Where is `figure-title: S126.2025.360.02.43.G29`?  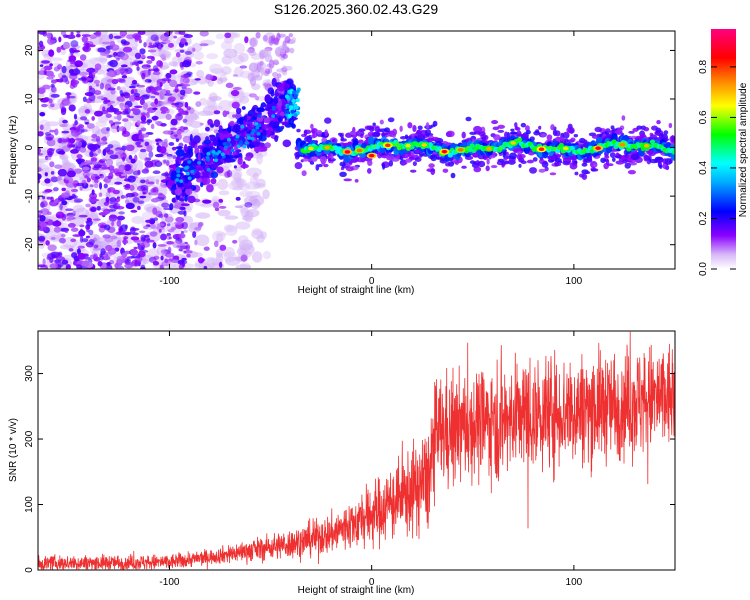
figure-title: S126.2025.360.02.43.G29 is located at coordinates (356, 9).